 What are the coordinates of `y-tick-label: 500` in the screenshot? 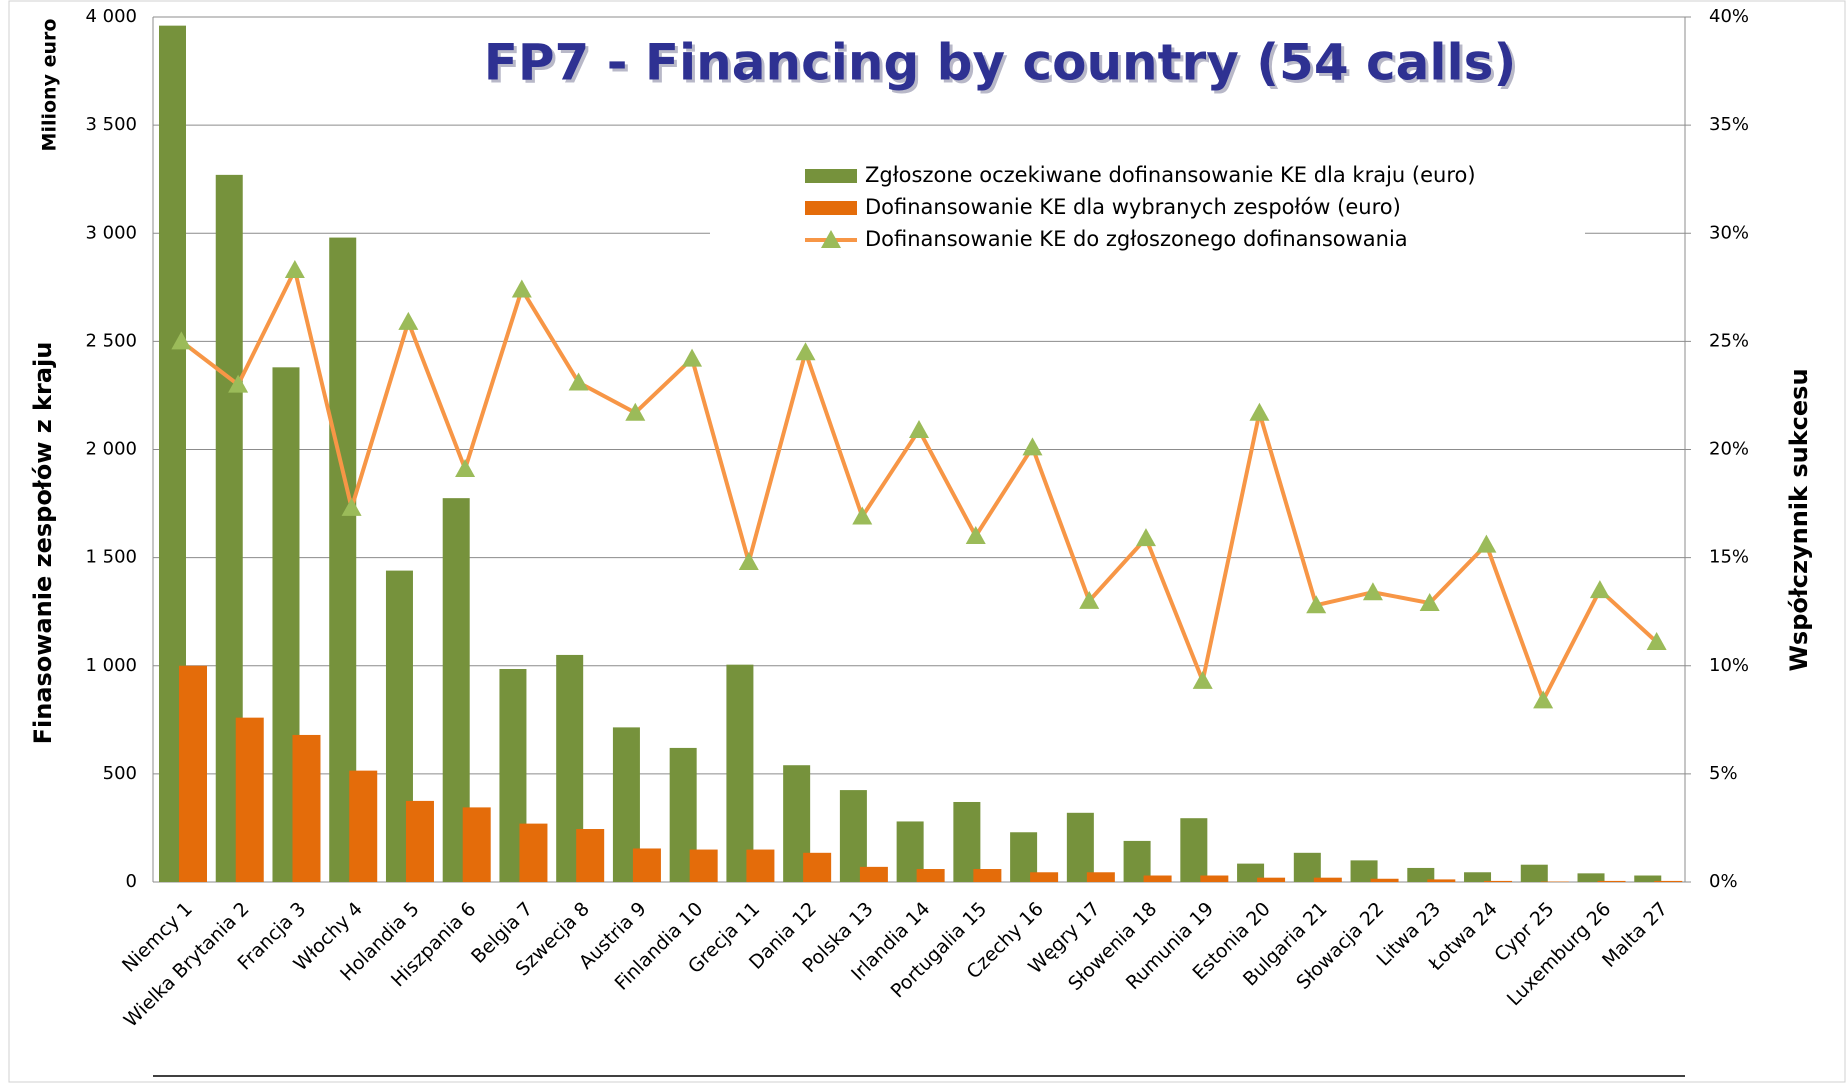 It's located at (120, 773).